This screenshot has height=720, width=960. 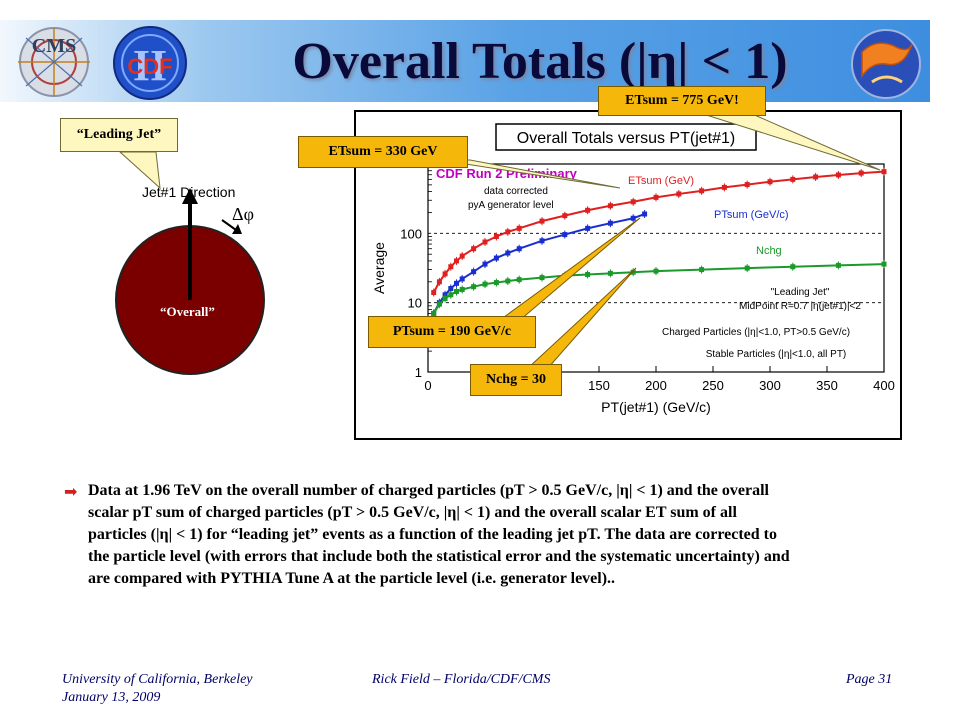 I want to click on series-label-1: PTsum (GeV/c), so click(x=751, y=215).